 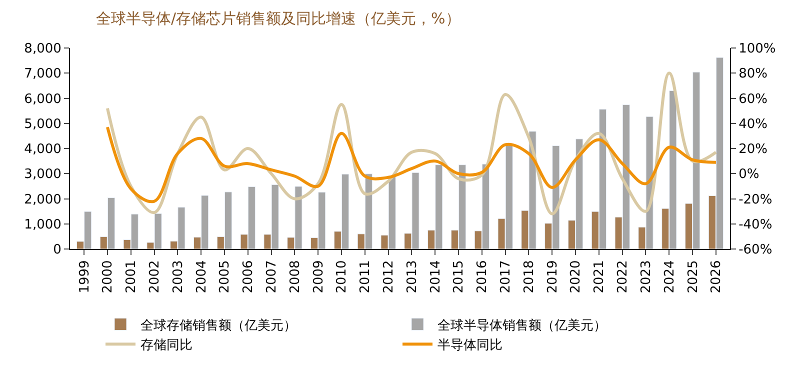 I want to click on y-tick-label: 2,000, so click(x=43, y=200).